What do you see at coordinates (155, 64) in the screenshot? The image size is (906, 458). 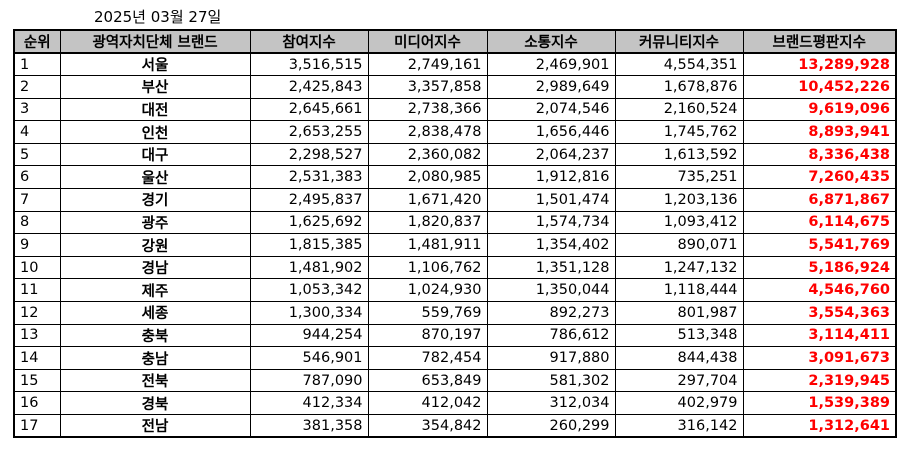 I see `cell-brand: 서울` at bounding box center [155, 64].